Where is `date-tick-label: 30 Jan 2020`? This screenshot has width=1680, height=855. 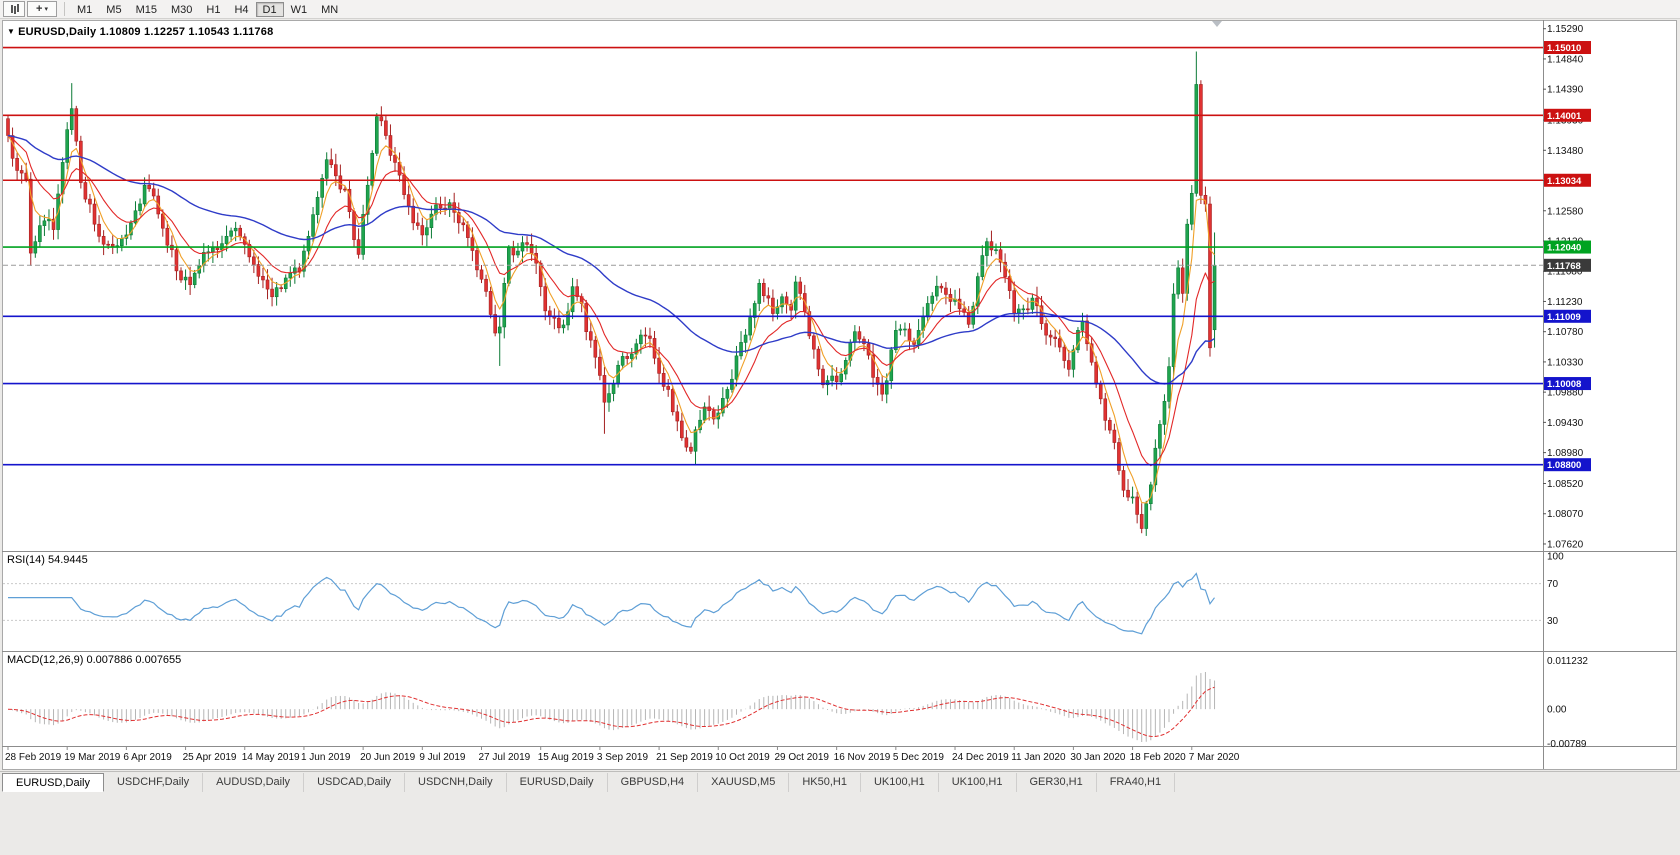
date-tick-label: 30 Jan 2020 is located at coordinates (1097, 757).